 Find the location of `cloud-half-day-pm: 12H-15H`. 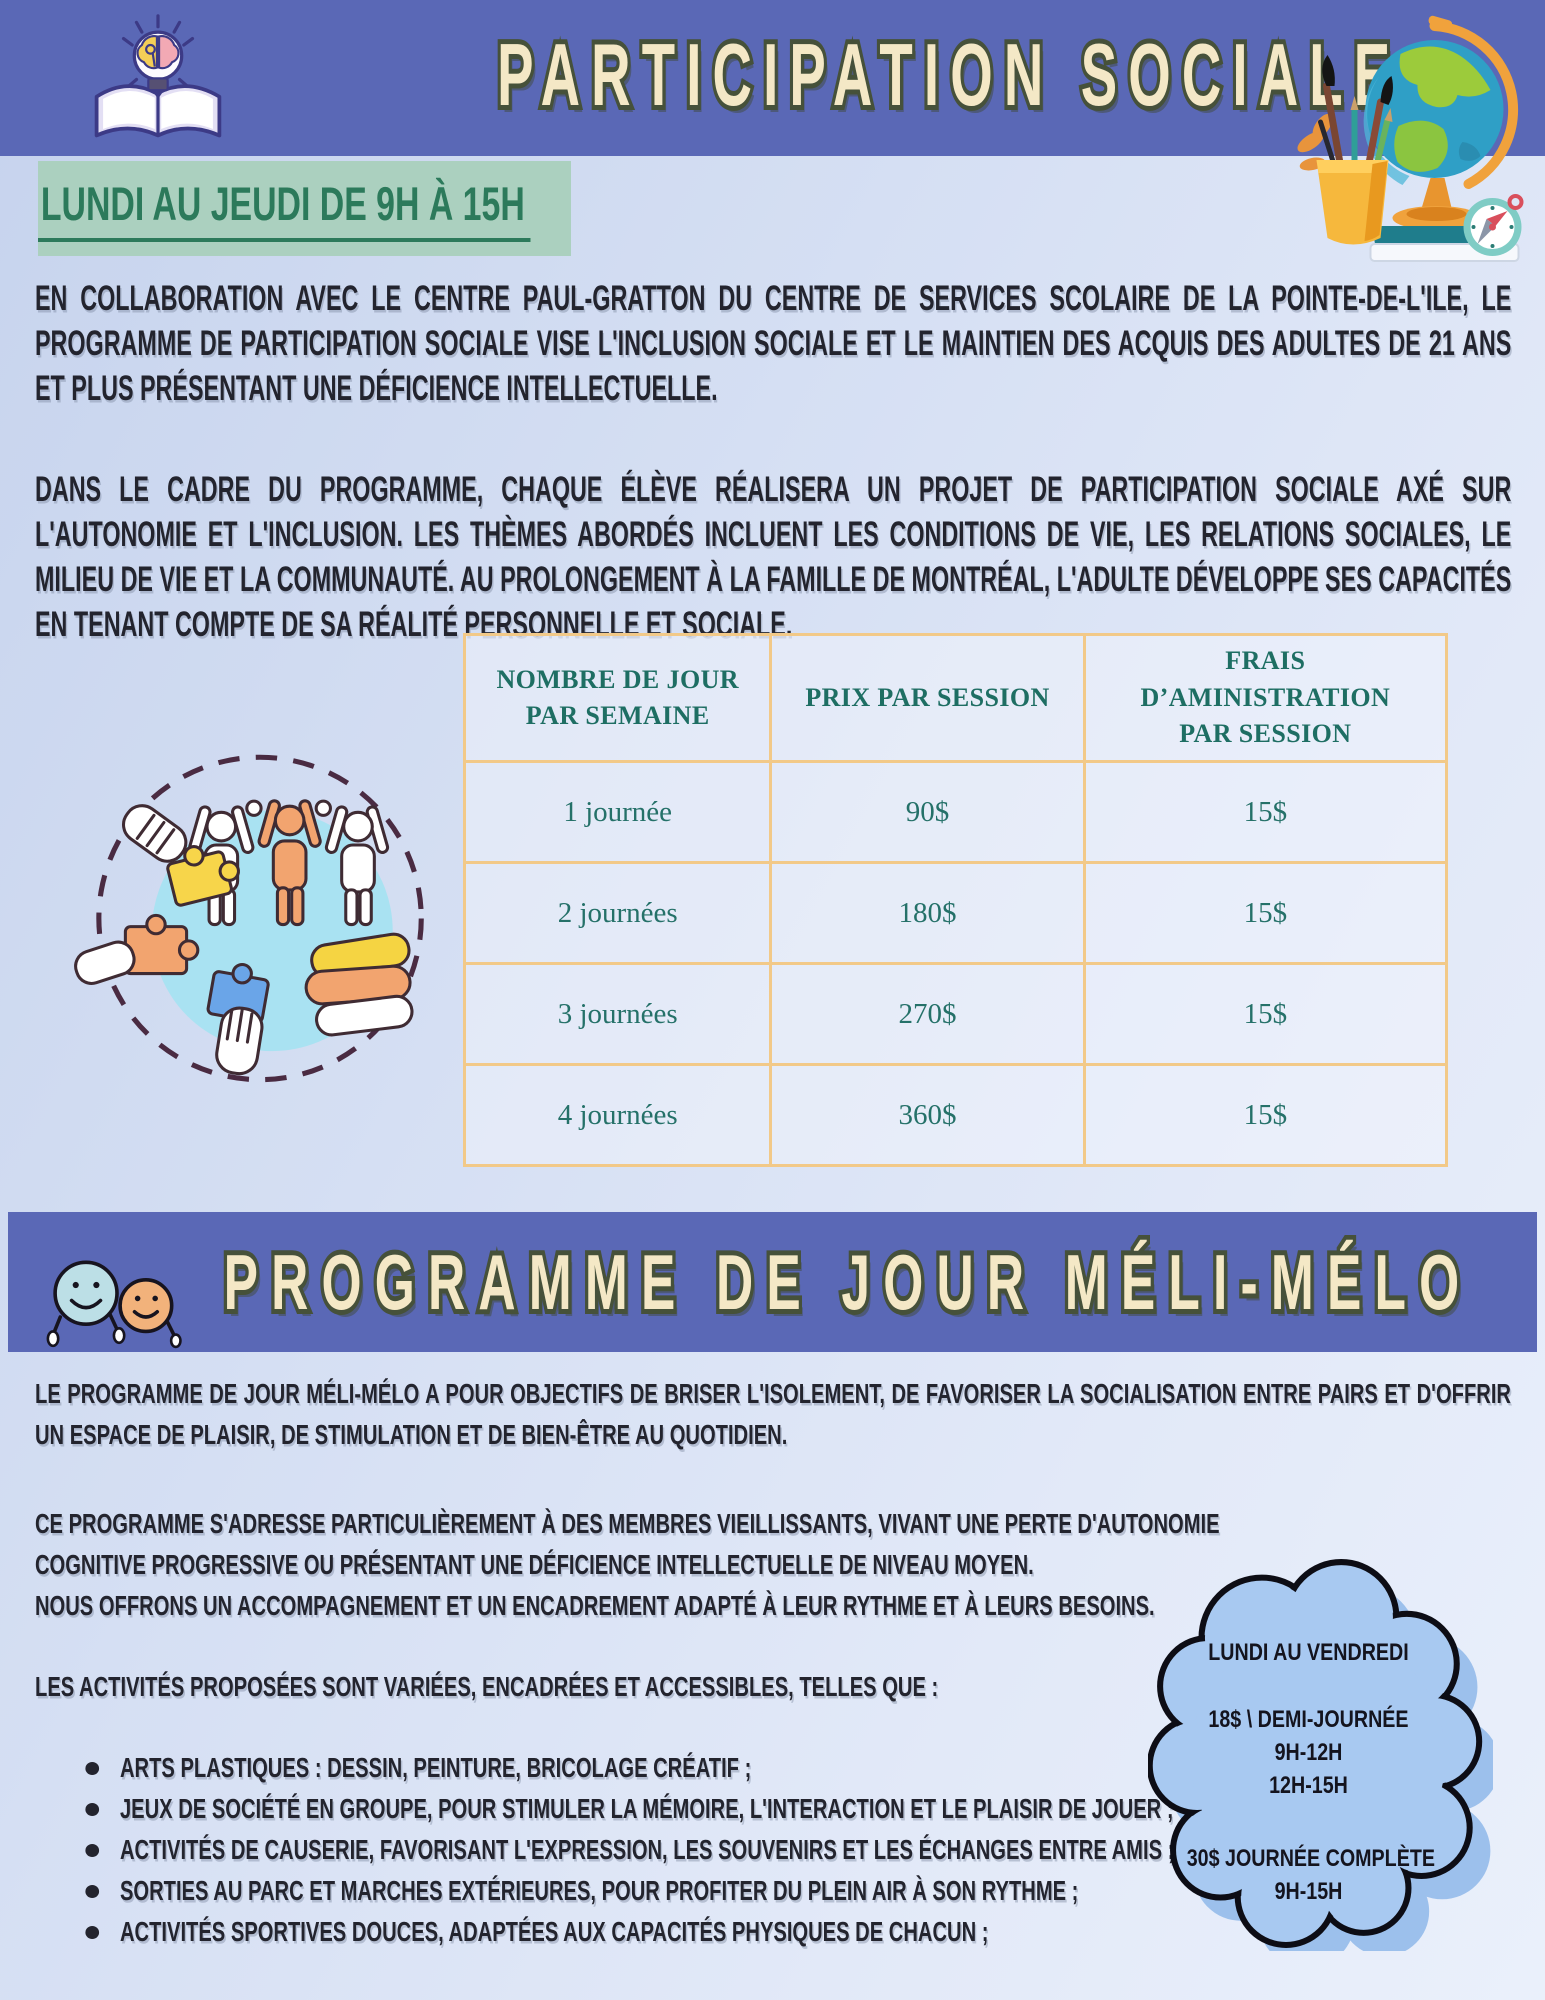

cloud-half-day-pm: 12H-15H is located at coordinates (1308, 1785).